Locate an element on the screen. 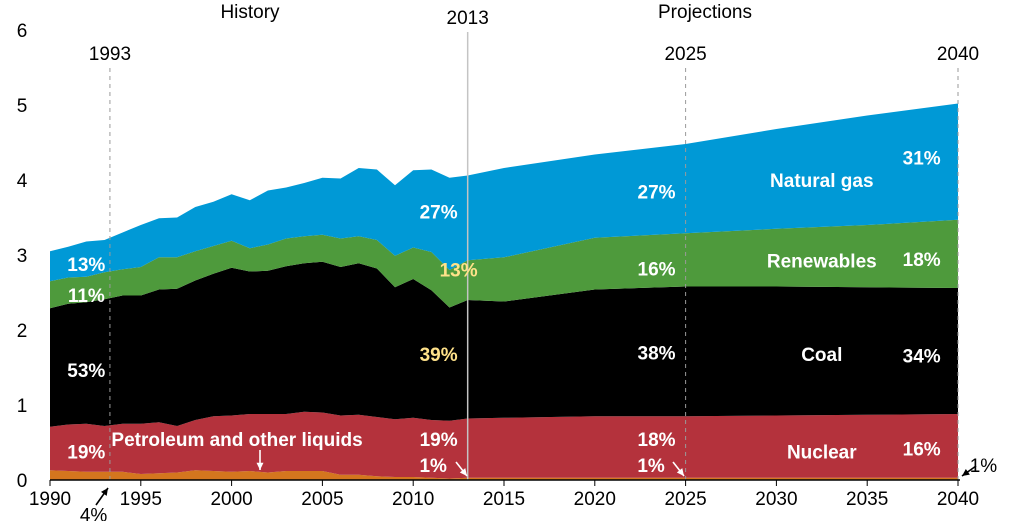 The image size is (1013, 521). annotation-arrows is located at coordinates (536, 478).